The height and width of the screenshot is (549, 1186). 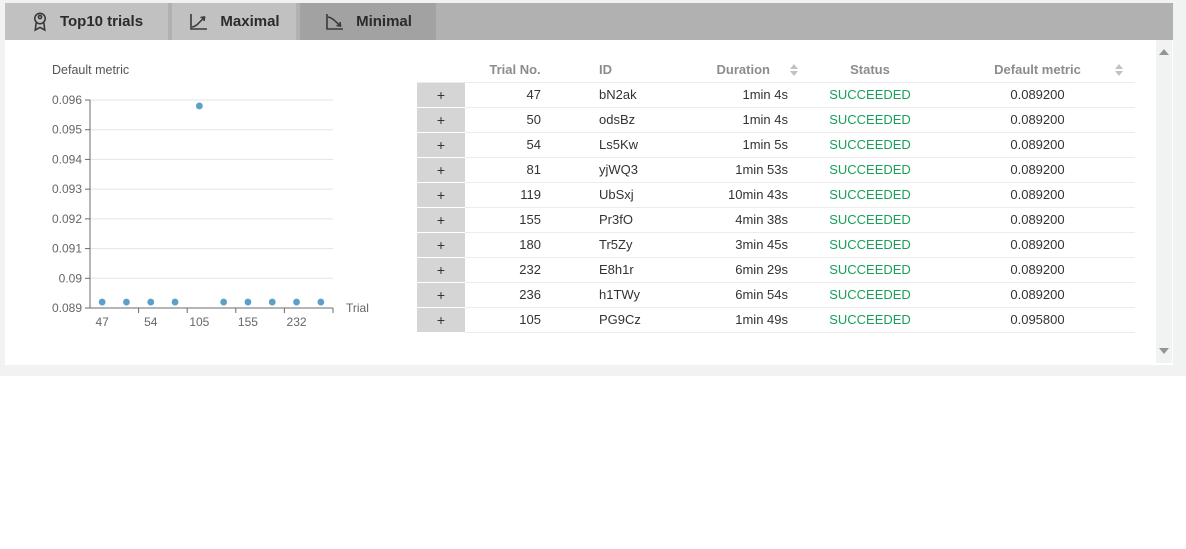 I want to click on x-axis-label: 47, so click(x=102, y=322).